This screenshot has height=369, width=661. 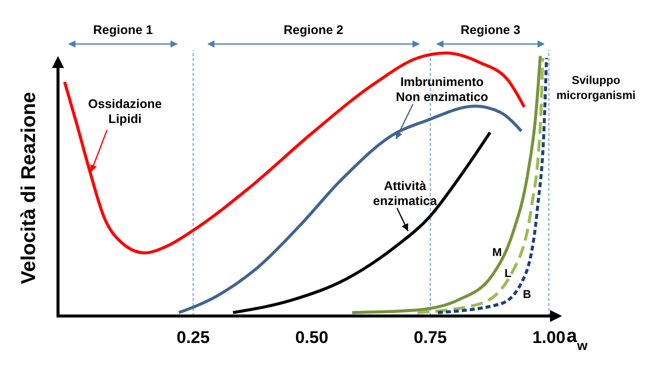 What do you see at coordinates (430, 337) in the screenshot?
I see `x-tick-label: 0.75` at bounding box center [430, 337].